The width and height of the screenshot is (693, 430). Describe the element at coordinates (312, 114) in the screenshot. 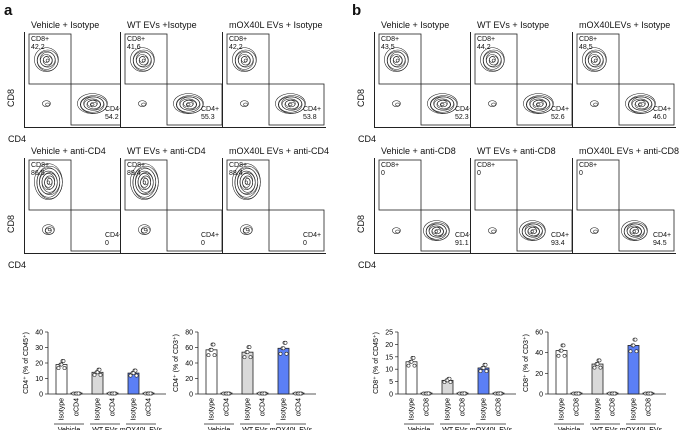

I see `cd4-gate-label: CD4+ 53.8` at that location.